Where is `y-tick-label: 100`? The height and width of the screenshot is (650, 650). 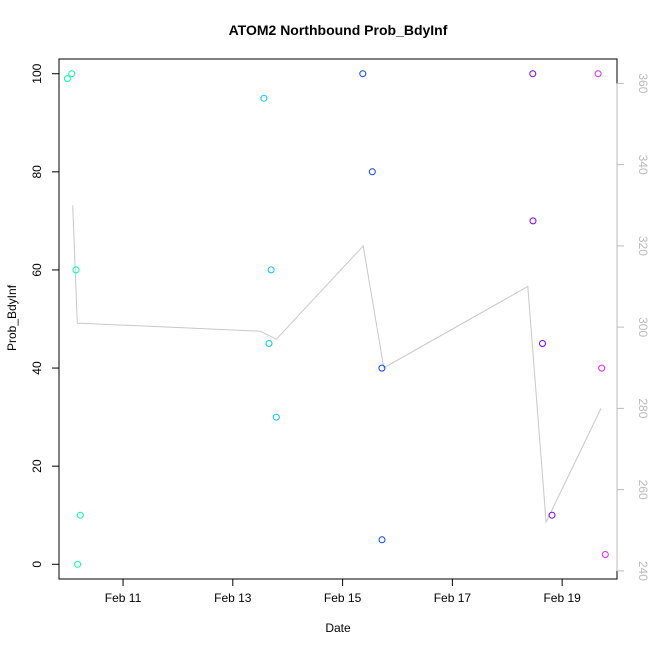
y-tick-label: 100 is located at coordinates (37, 73).